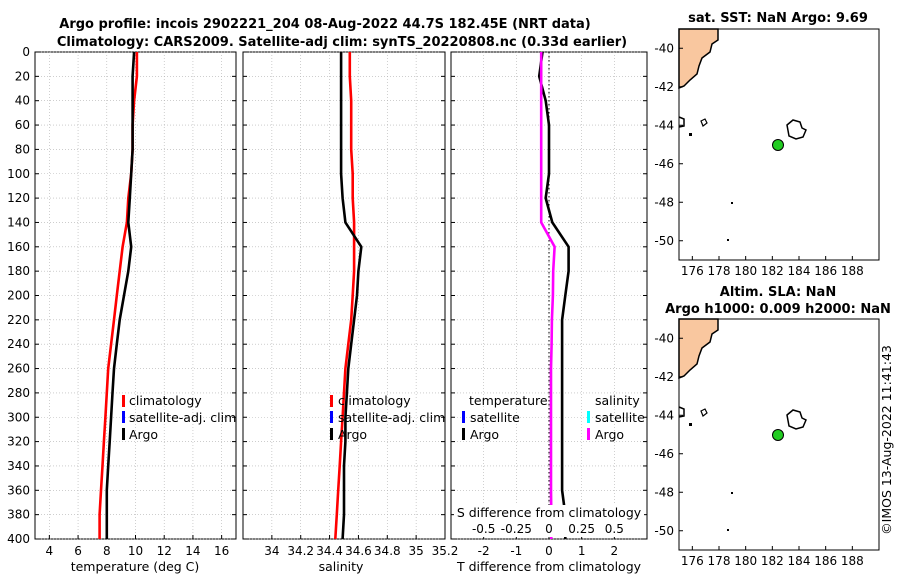 This screenshot has height=580, width=900. Describe the element at coordinates (78, 551) in the screenshot. I see `xtick-label: 6` at that location.